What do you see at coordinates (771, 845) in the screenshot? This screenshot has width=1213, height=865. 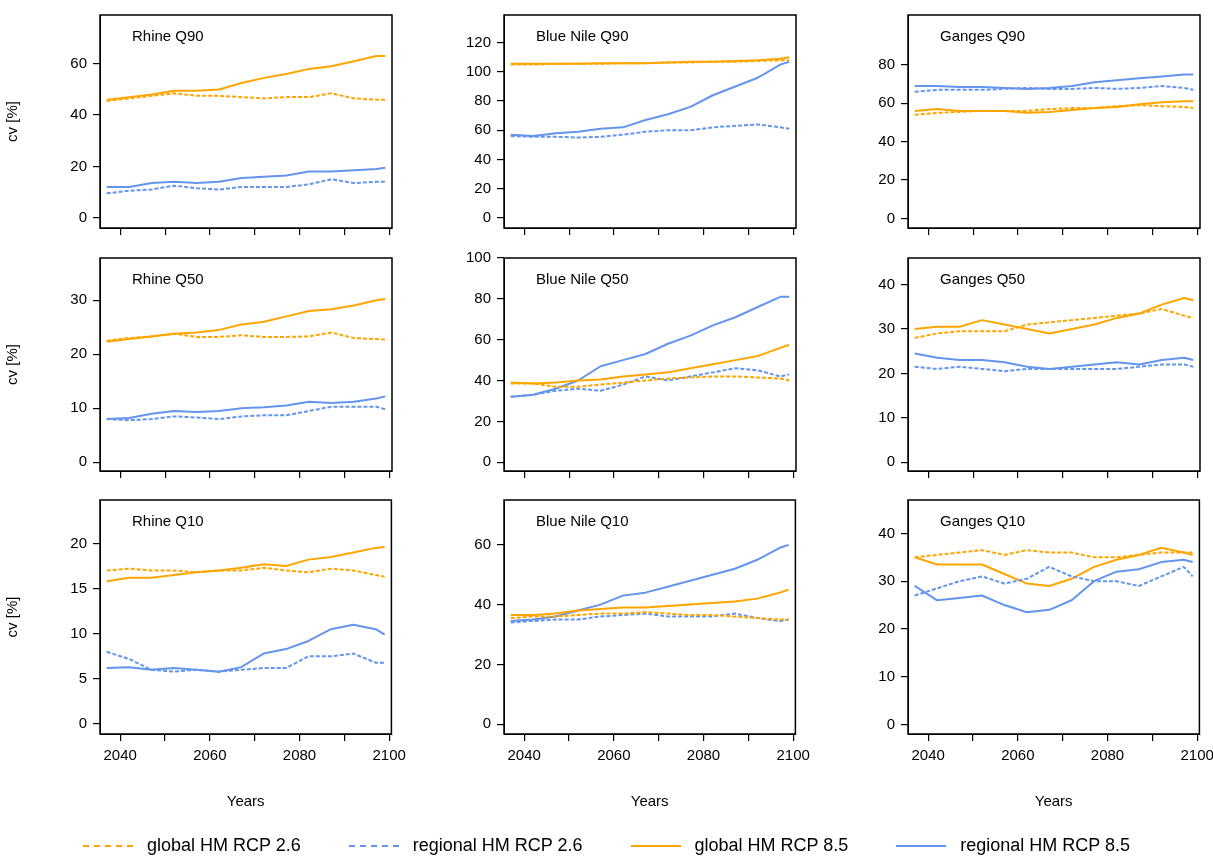 I see `legend-label: global HM RCP 8.5` at bounding box center [771, 845].